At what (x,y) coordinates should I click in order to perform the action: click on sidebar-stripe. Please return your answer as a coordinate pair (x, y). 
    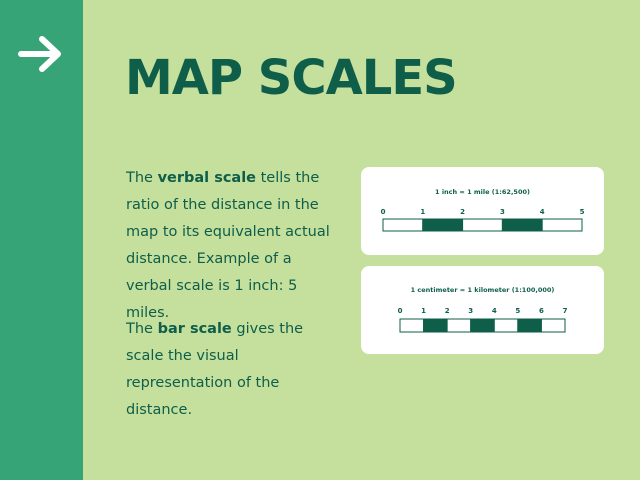
    Looking at the image, I should click on (41, 240).